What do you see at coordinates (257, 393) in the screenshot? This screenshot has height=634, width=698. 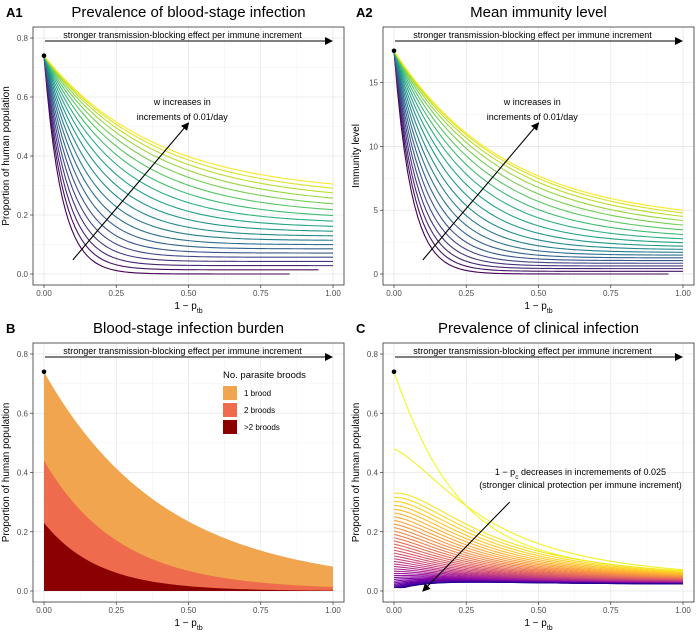 I see `legend-label: 1 brood` at bounding box center [257, 393].